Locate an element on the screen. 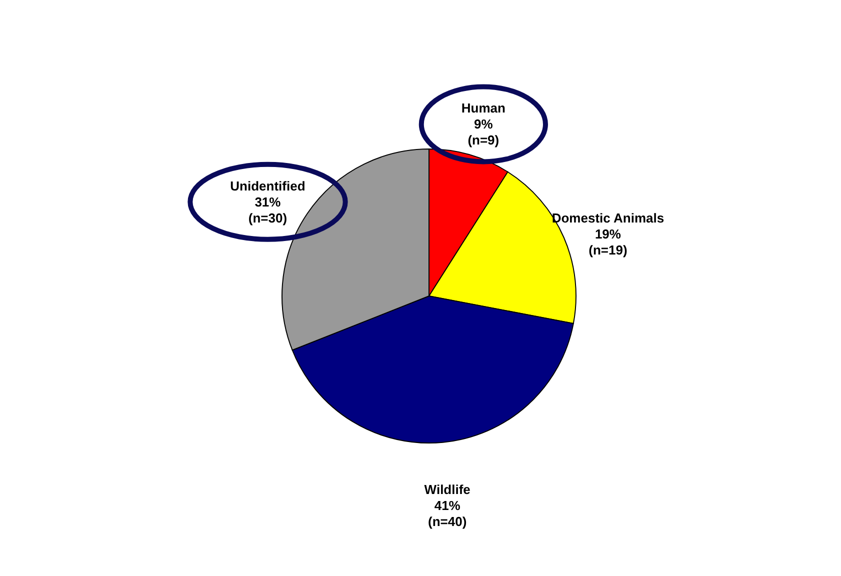  slice-label: Wildlife is located at coordinates (447, 490).